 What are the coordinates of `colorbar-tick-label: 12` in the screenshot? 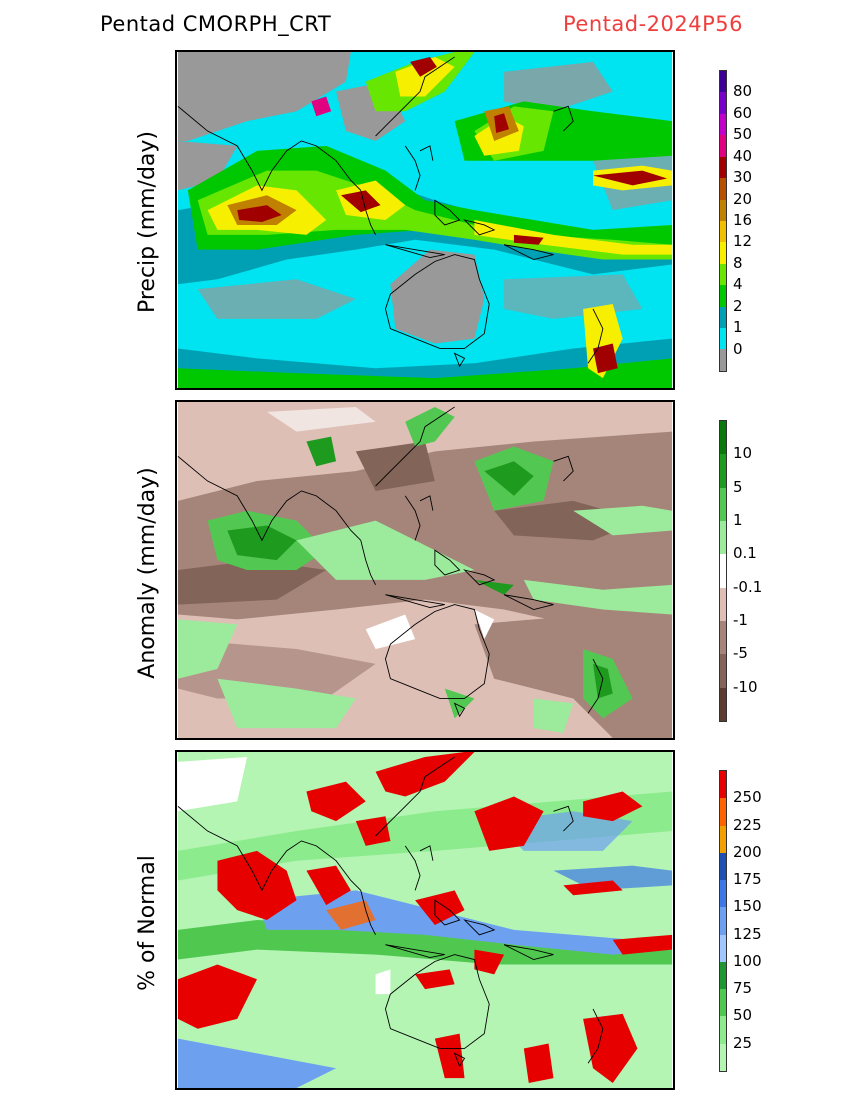 It's located at (743, 241).